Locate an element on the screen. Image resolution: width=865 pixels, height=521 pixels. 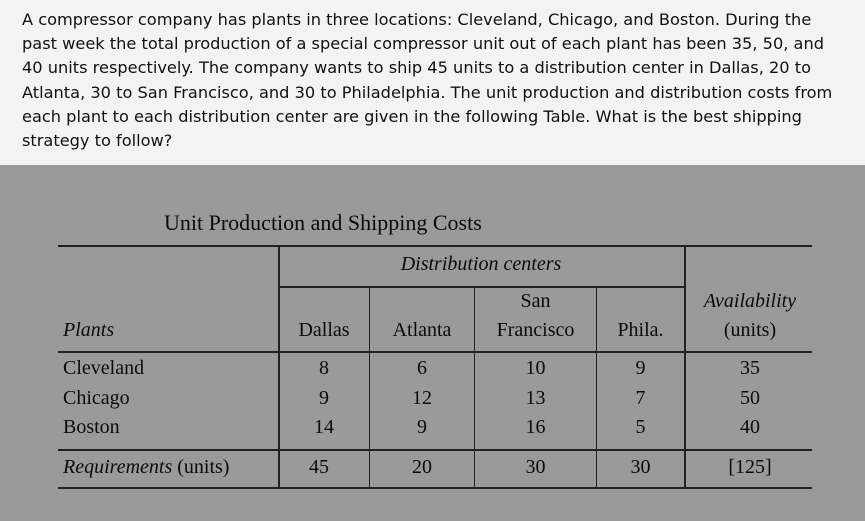
vrule-availability is located at coordinates (685, 367).